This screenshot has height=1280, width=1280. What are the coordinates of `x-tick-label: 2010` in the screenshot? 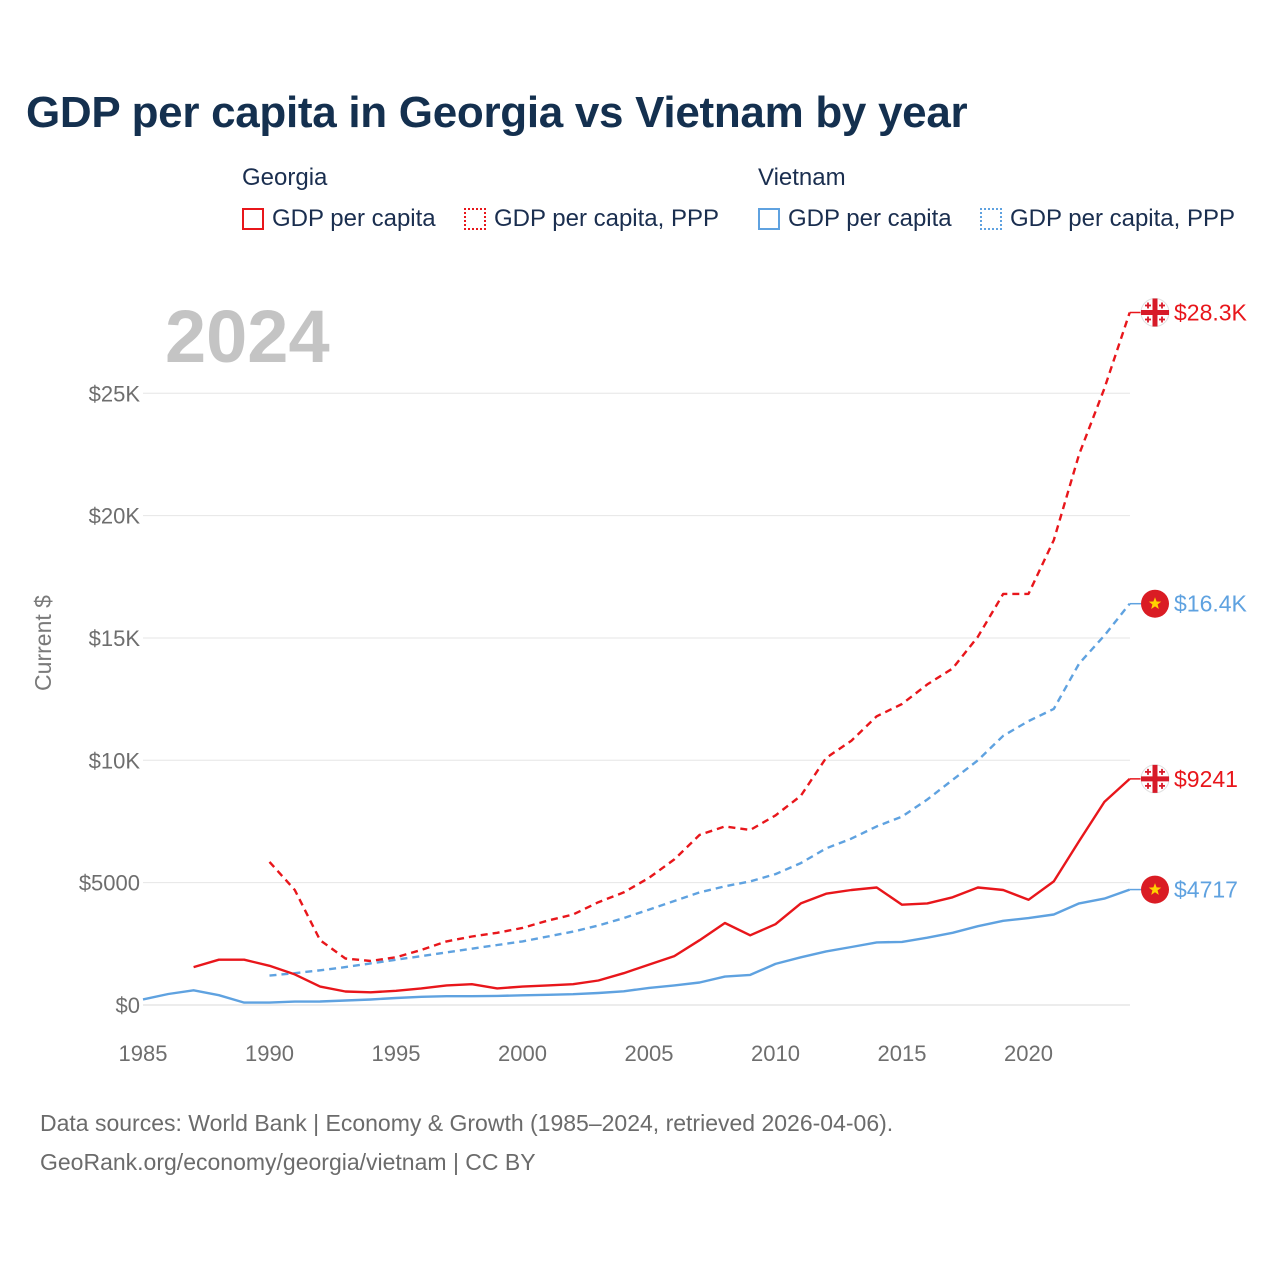 It's located at (775, 1053).